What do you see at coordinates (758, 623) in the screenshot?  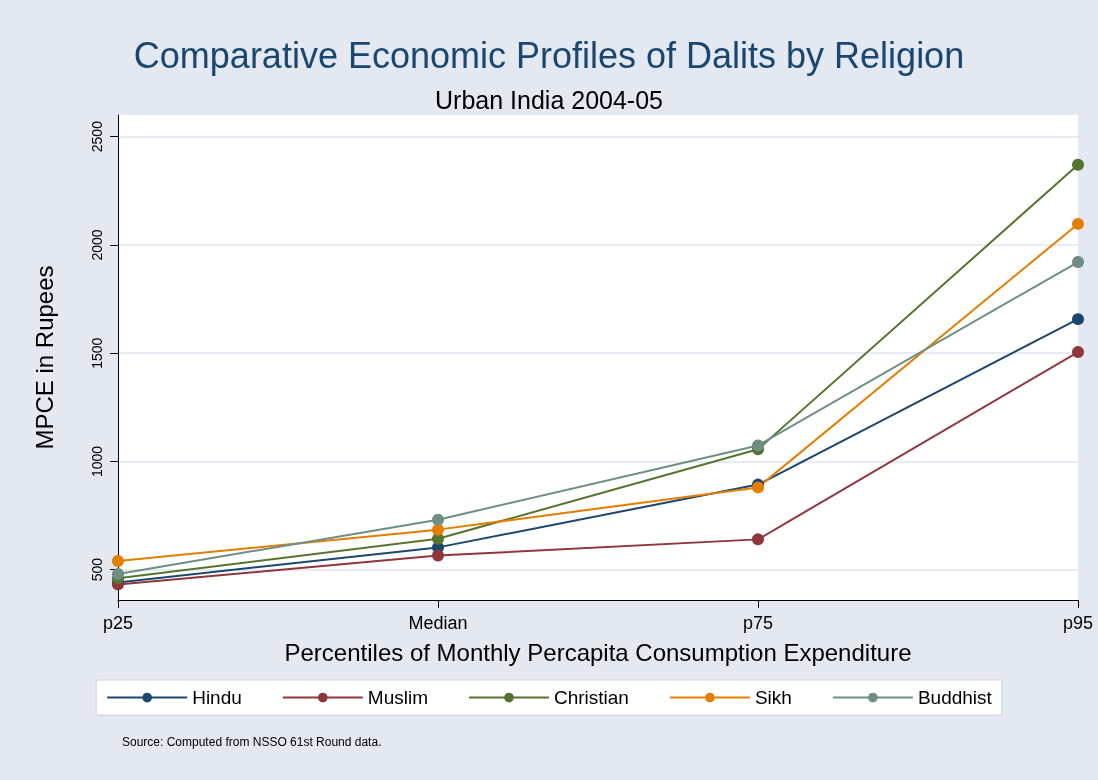 I see `x-tick-label: p75` at bounding box center [758, 623].